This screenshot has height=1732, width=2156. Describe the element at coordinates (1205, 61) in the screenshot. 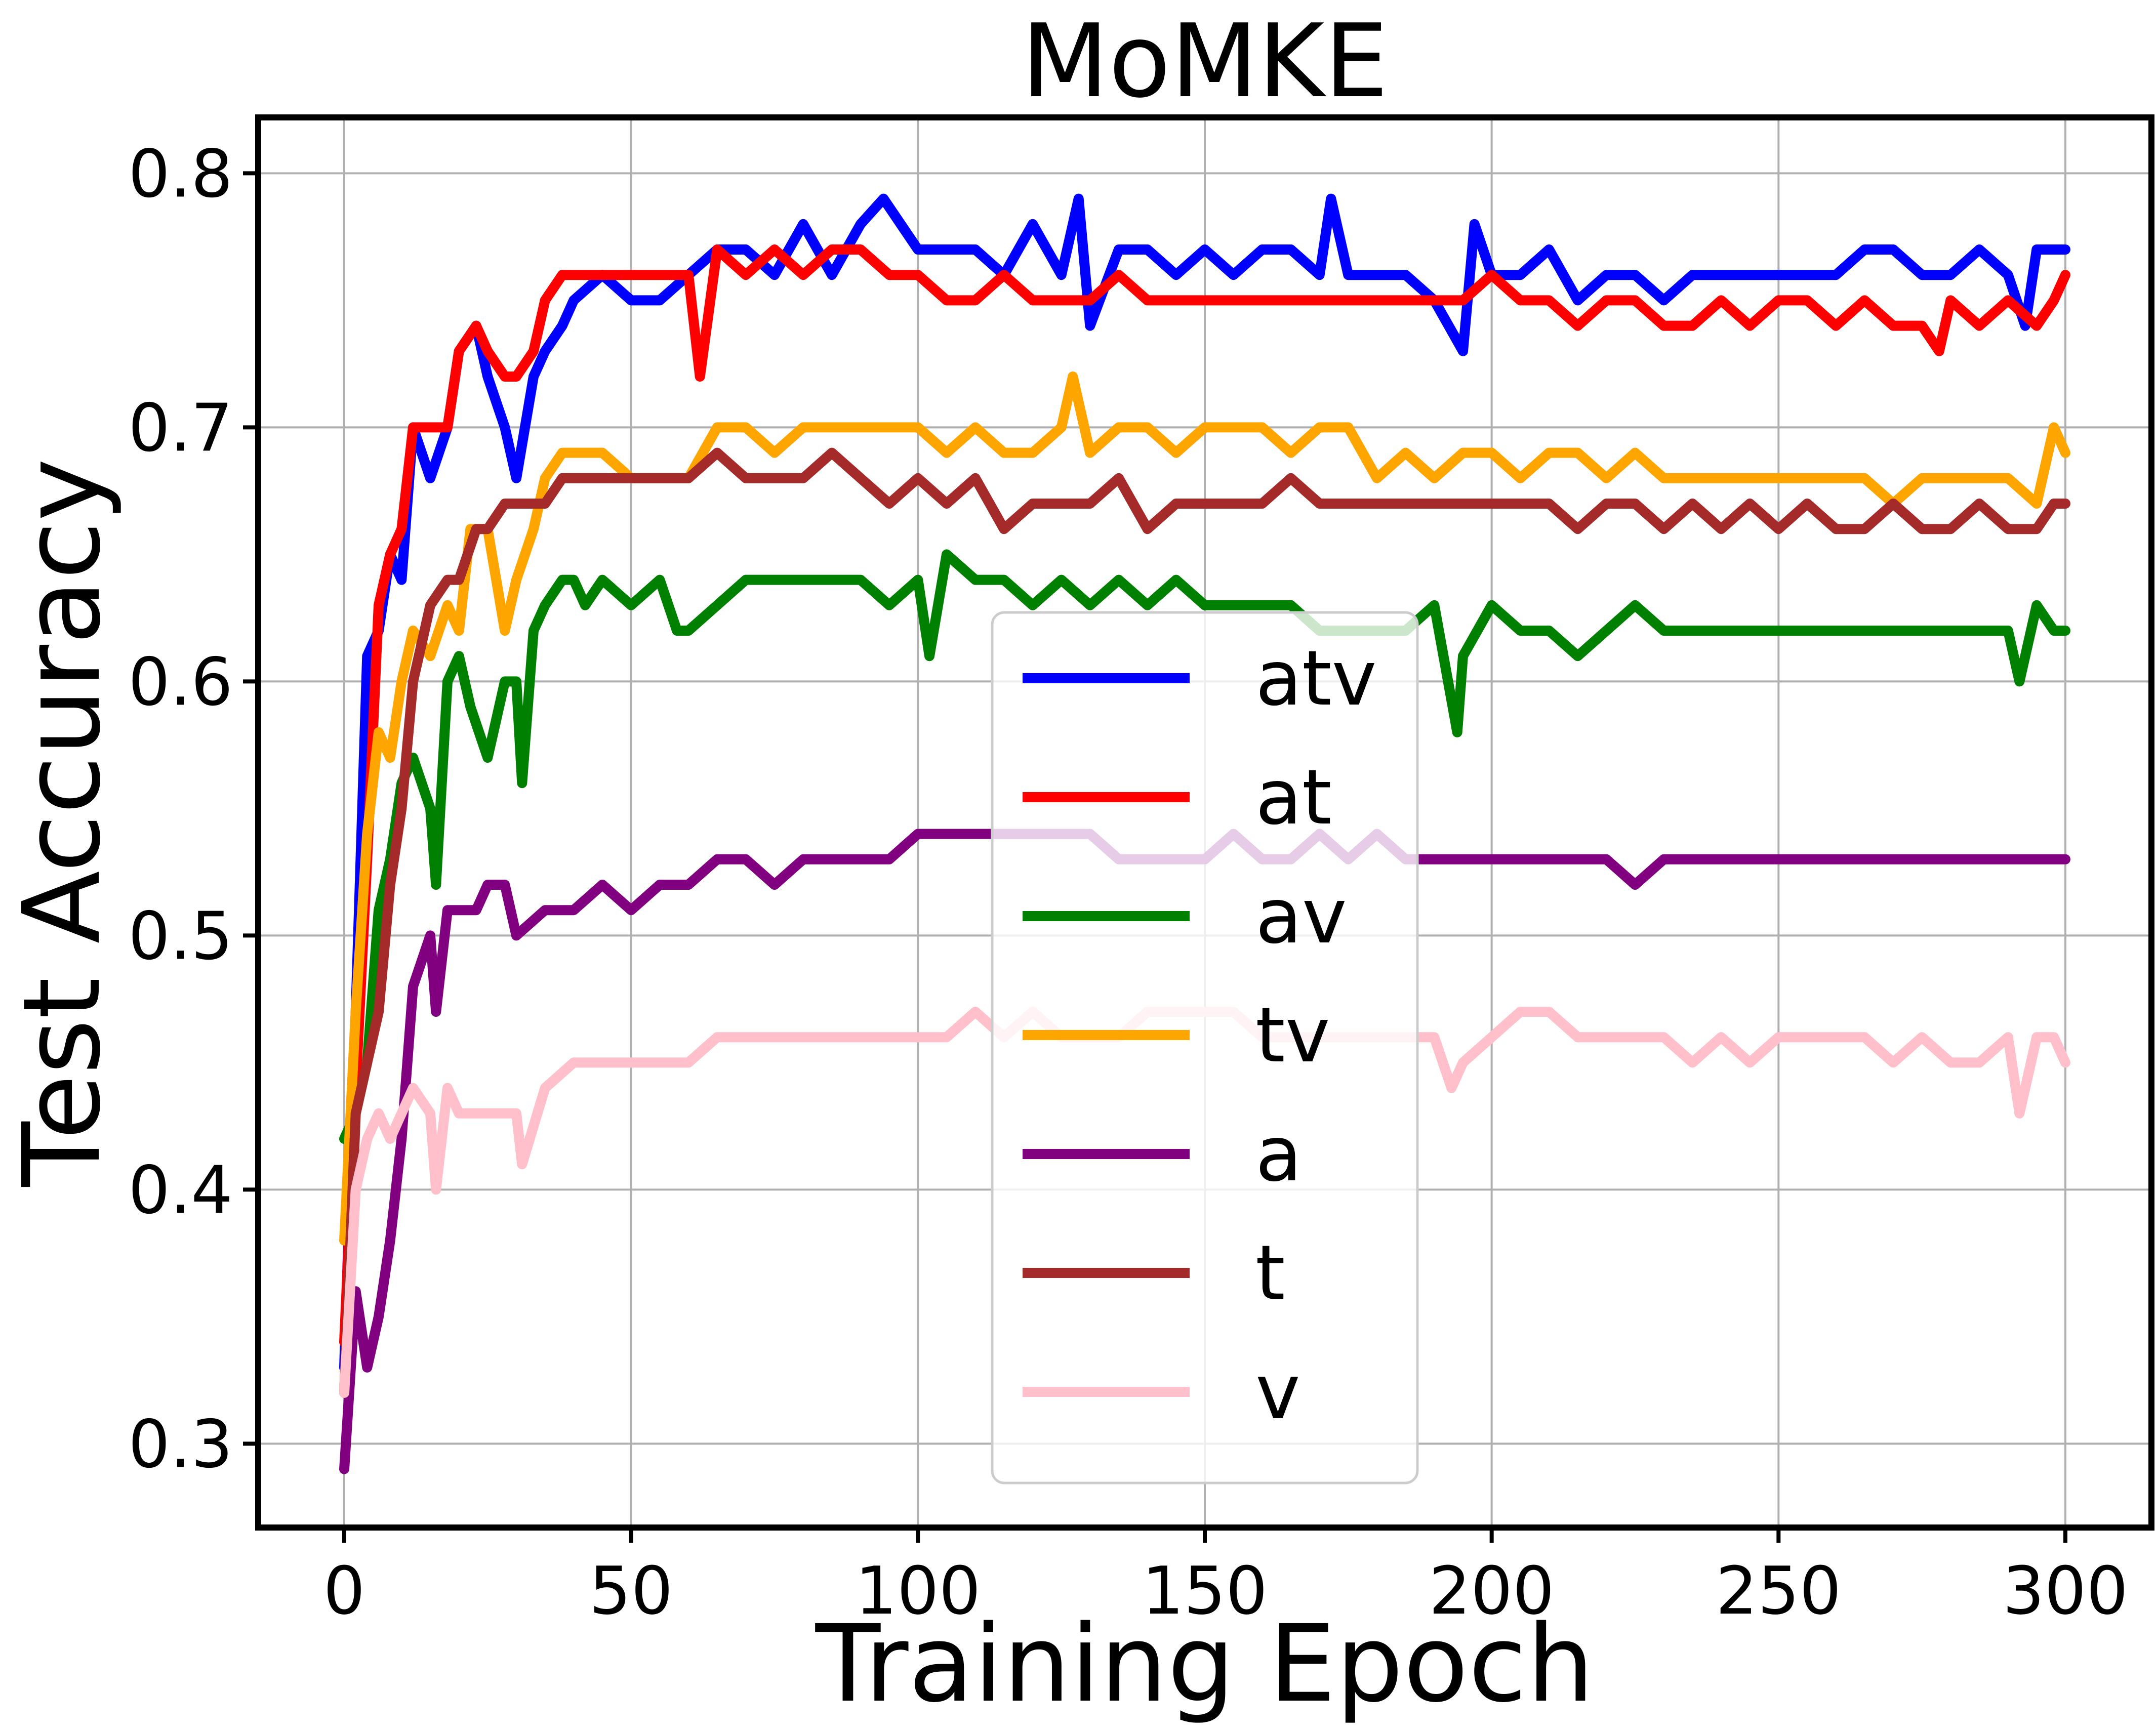

I see `chart-title: MoMKE` at that location.